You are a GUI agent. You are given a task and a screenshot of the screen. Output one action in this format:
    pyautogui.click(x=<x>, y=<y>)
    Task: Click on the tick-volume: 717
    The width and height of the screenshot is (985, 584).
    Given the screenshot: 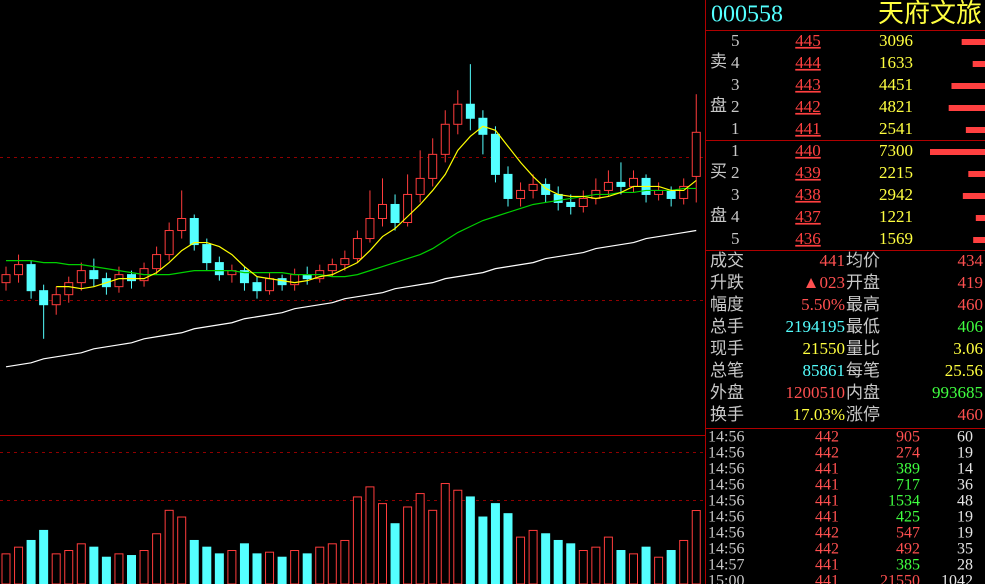 What is the action you would take?
    pyautogui.click(x=908, y=485)
    